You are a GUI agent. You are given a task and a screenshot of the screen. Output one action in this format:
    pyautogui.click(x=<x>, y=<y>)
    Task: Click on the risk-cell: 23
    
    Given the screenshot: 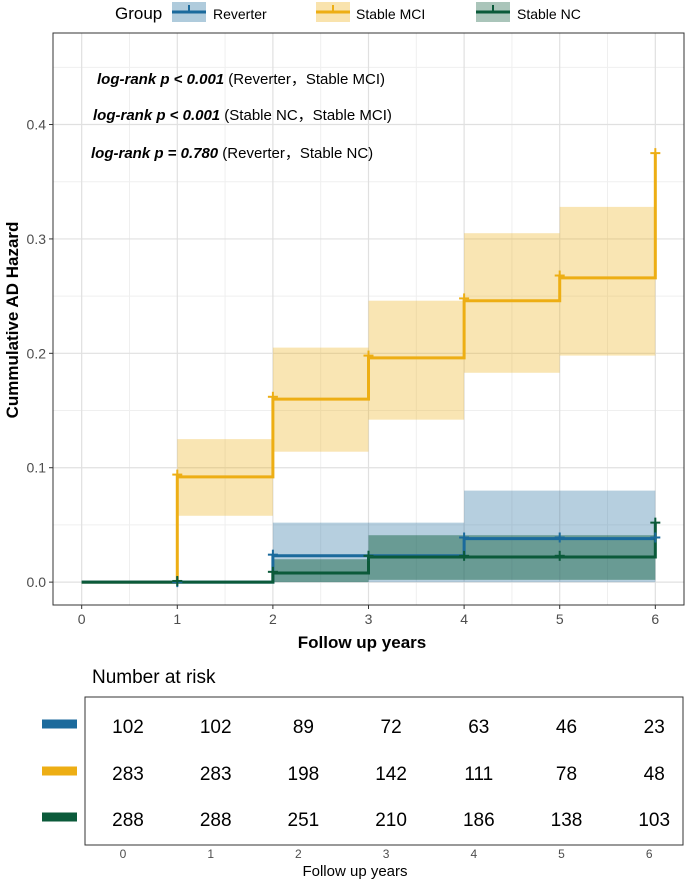 What is the action you would take?
    pyautogui.click(x=654, y=727)
    